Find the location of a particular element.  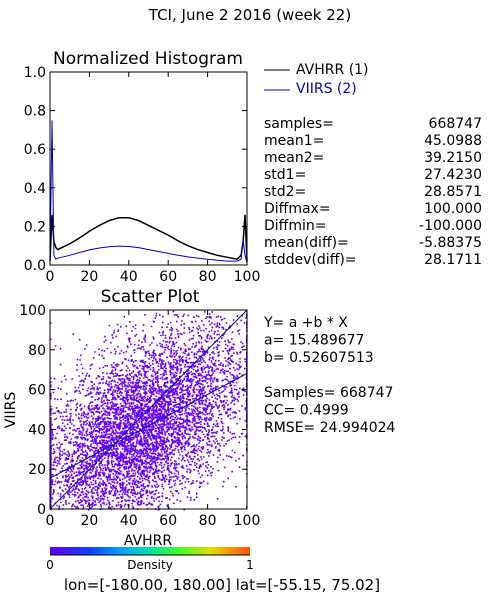

stat-label: stddev(diff)= is located at coordinates (310, 260).